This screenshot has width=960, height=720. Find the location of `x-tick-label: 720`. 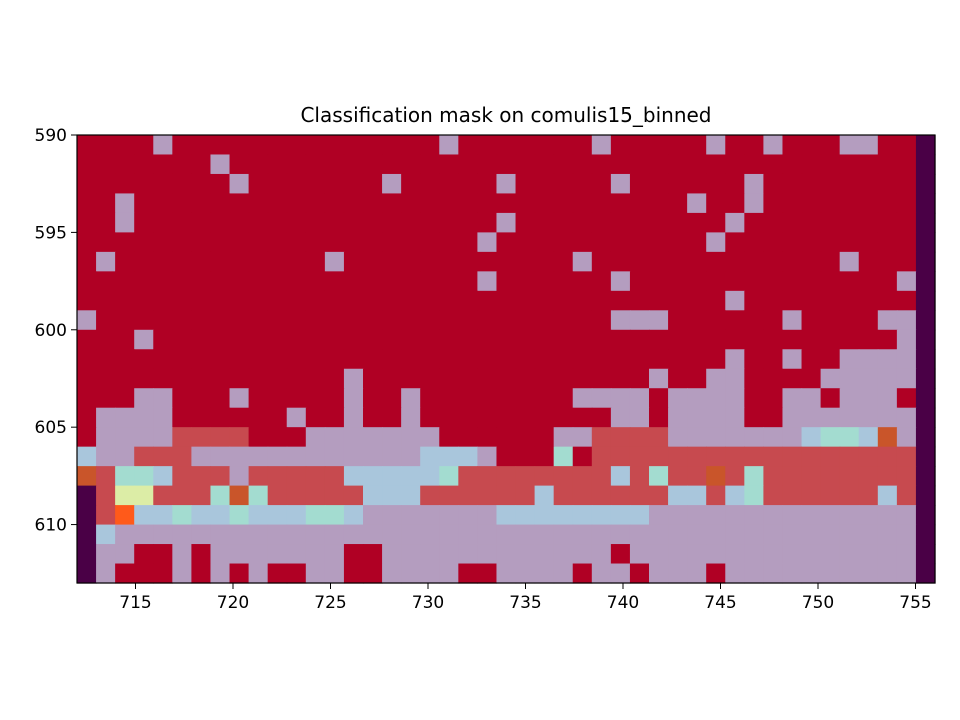

x-tick-label: 720 is located at coordinates (233, 603).